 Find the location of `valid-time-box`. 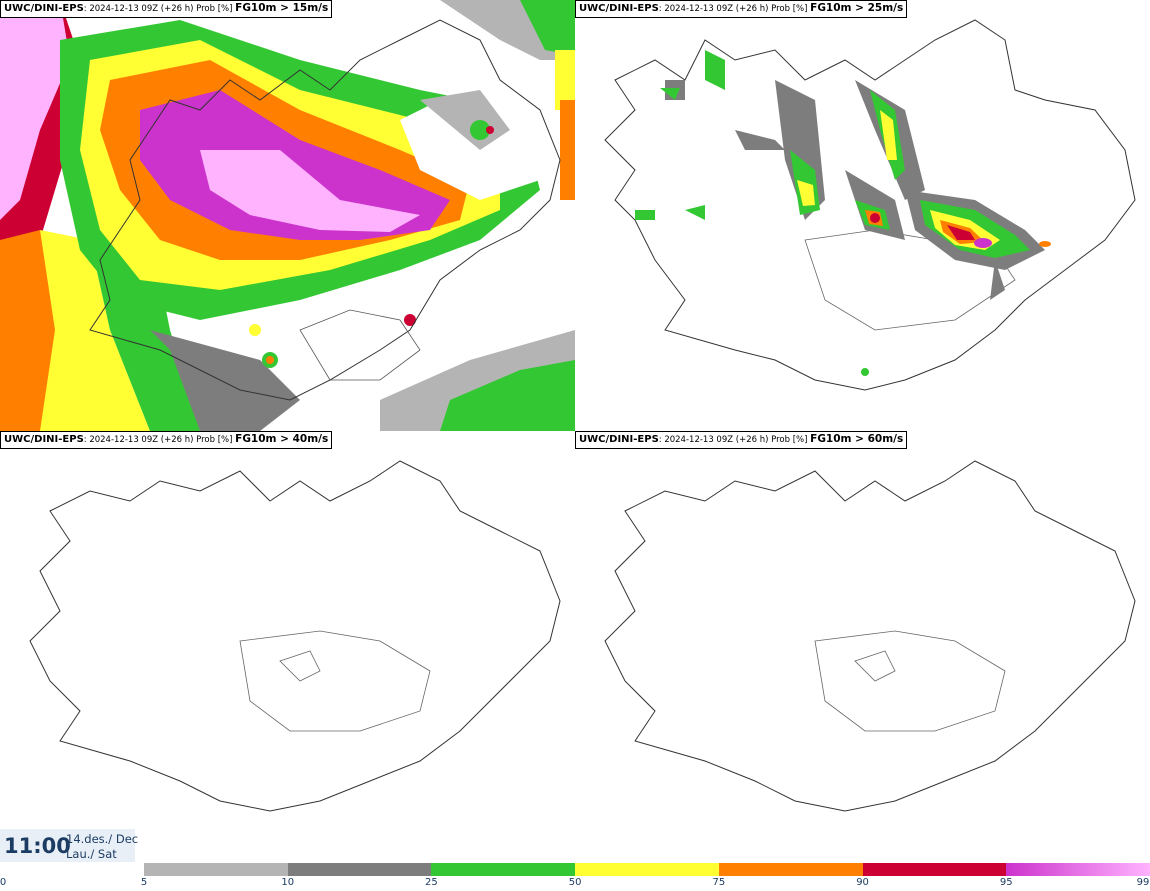

valid-time-box is located at coordinates (67, 845).